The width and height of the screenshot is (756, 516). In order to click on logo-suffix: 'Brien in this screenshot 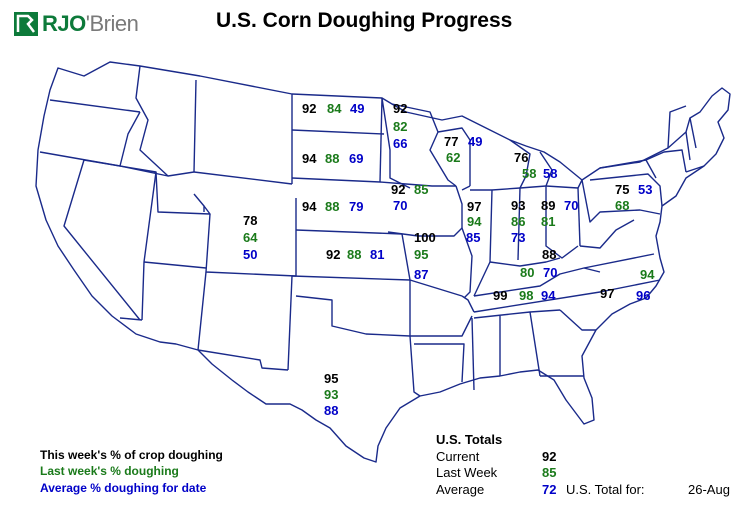, I will do `click(112, 23)`.